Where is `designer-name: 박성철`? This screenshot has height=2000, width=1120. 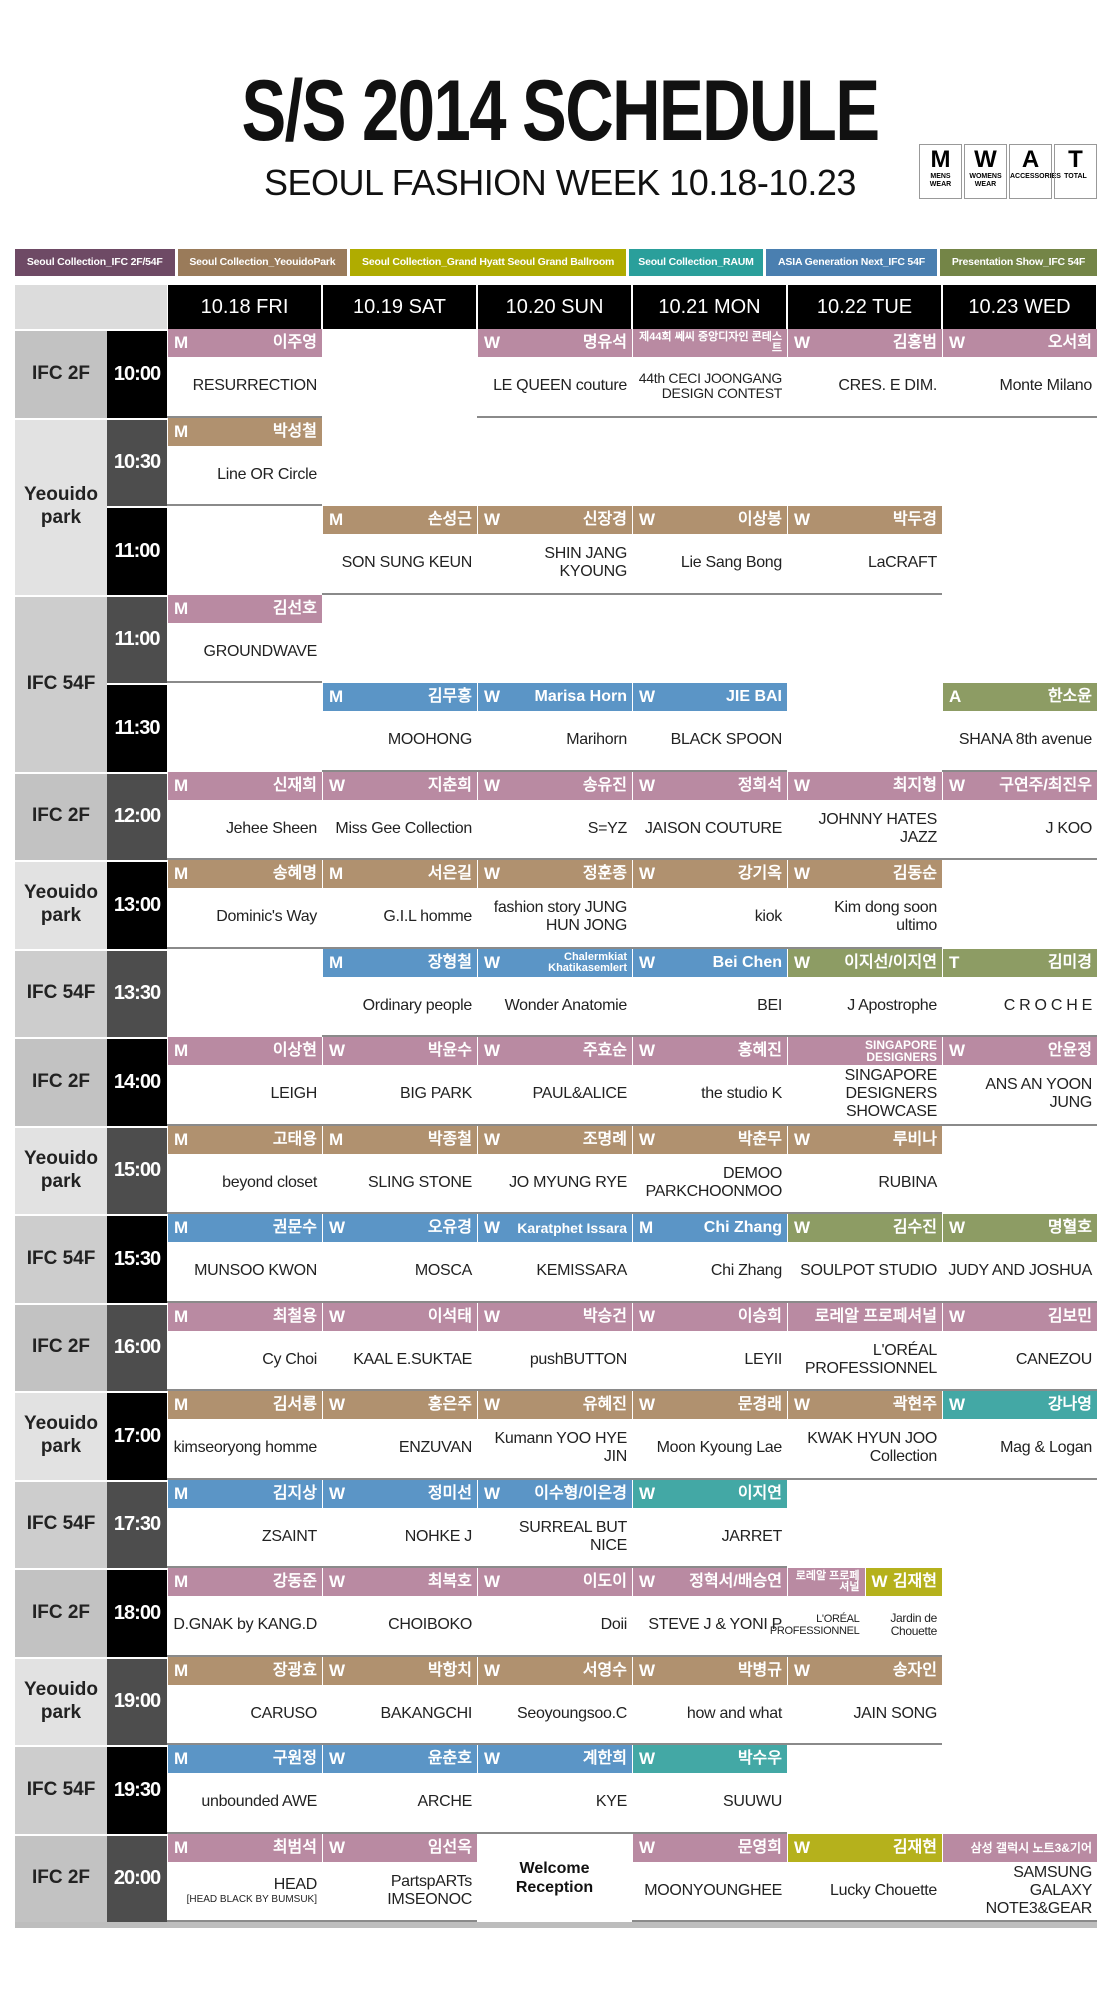
designer-name: 박성철 is located at coordinates (294, 431).